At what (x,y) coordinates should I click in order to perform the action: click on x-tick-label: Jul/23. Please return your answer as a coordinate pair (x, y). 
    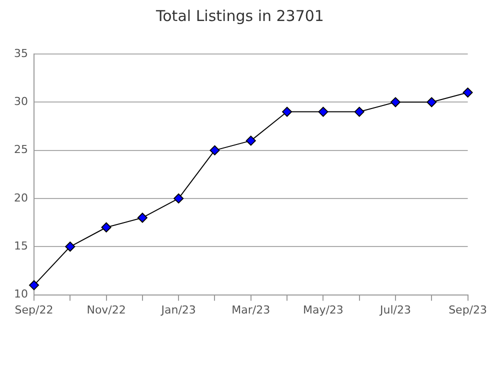
    Looking at the image, I should click on (394, 309).